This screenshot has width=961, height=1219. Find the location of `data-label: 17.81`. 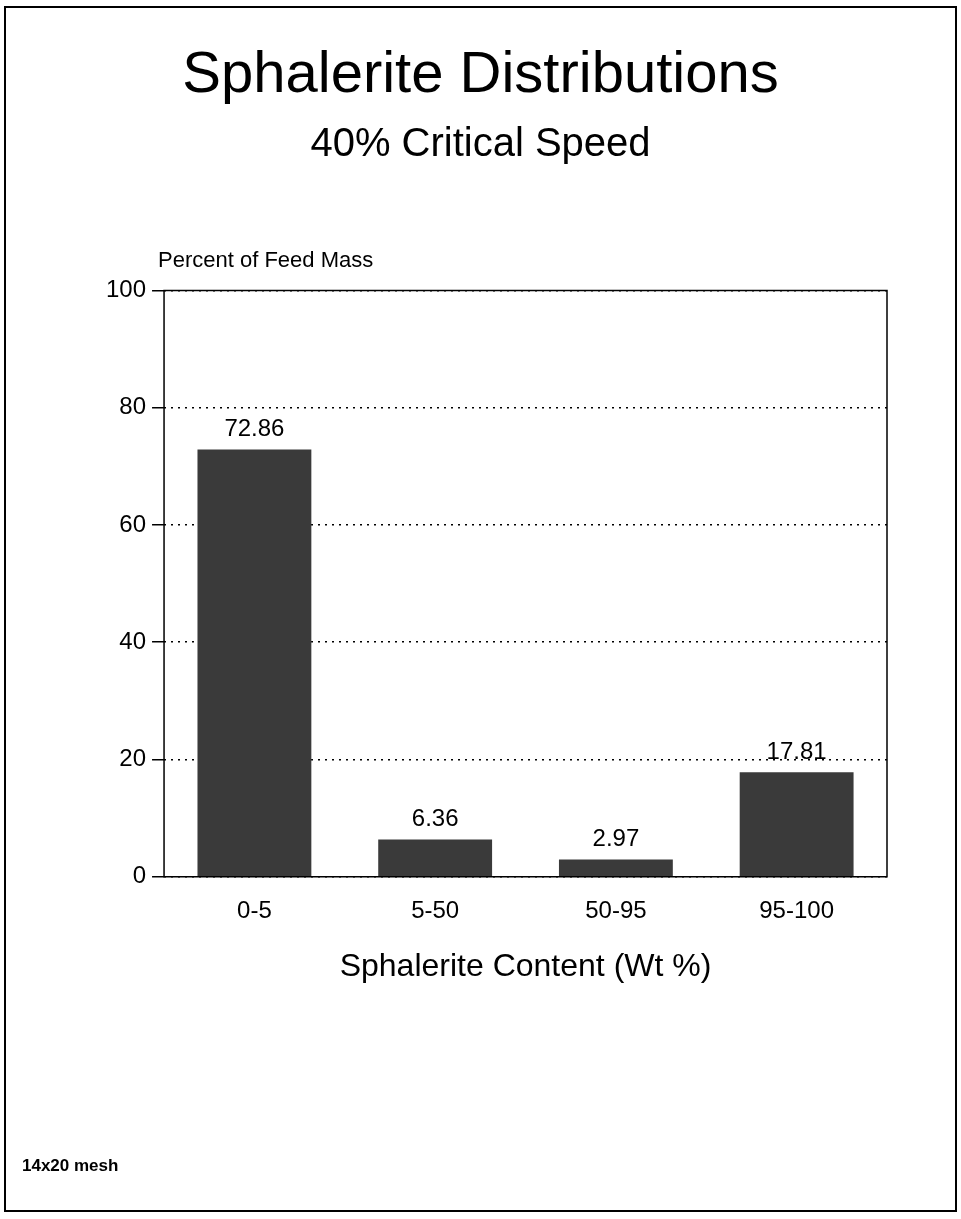

data-label: 17.81 is located at coordinates (796, 750).